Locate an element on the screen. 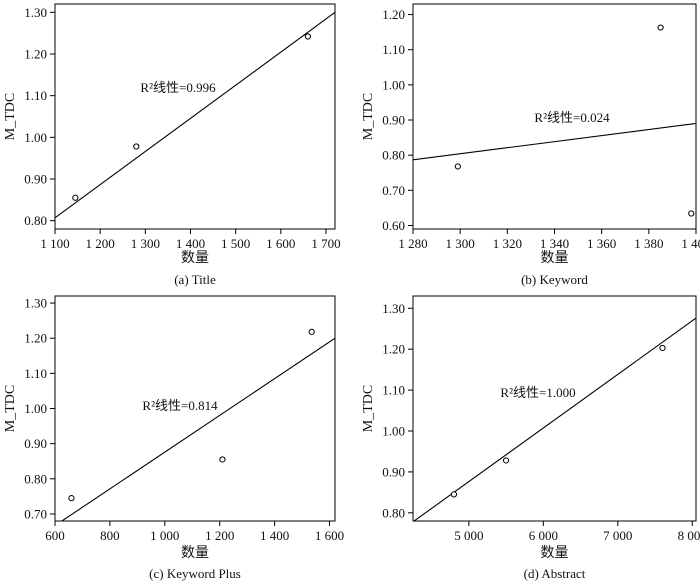 The height and width of the screenshot is (584, 700). x-tick-label: 1 500 is located at coordinates (235, 243).